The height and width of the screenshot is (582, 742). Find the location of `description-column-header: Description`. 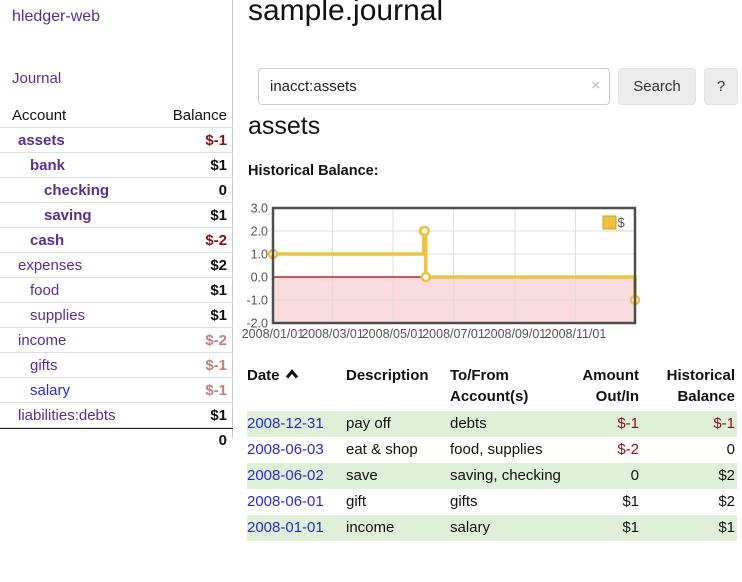

description-column-header: Description is located at coordinates (387, 375).